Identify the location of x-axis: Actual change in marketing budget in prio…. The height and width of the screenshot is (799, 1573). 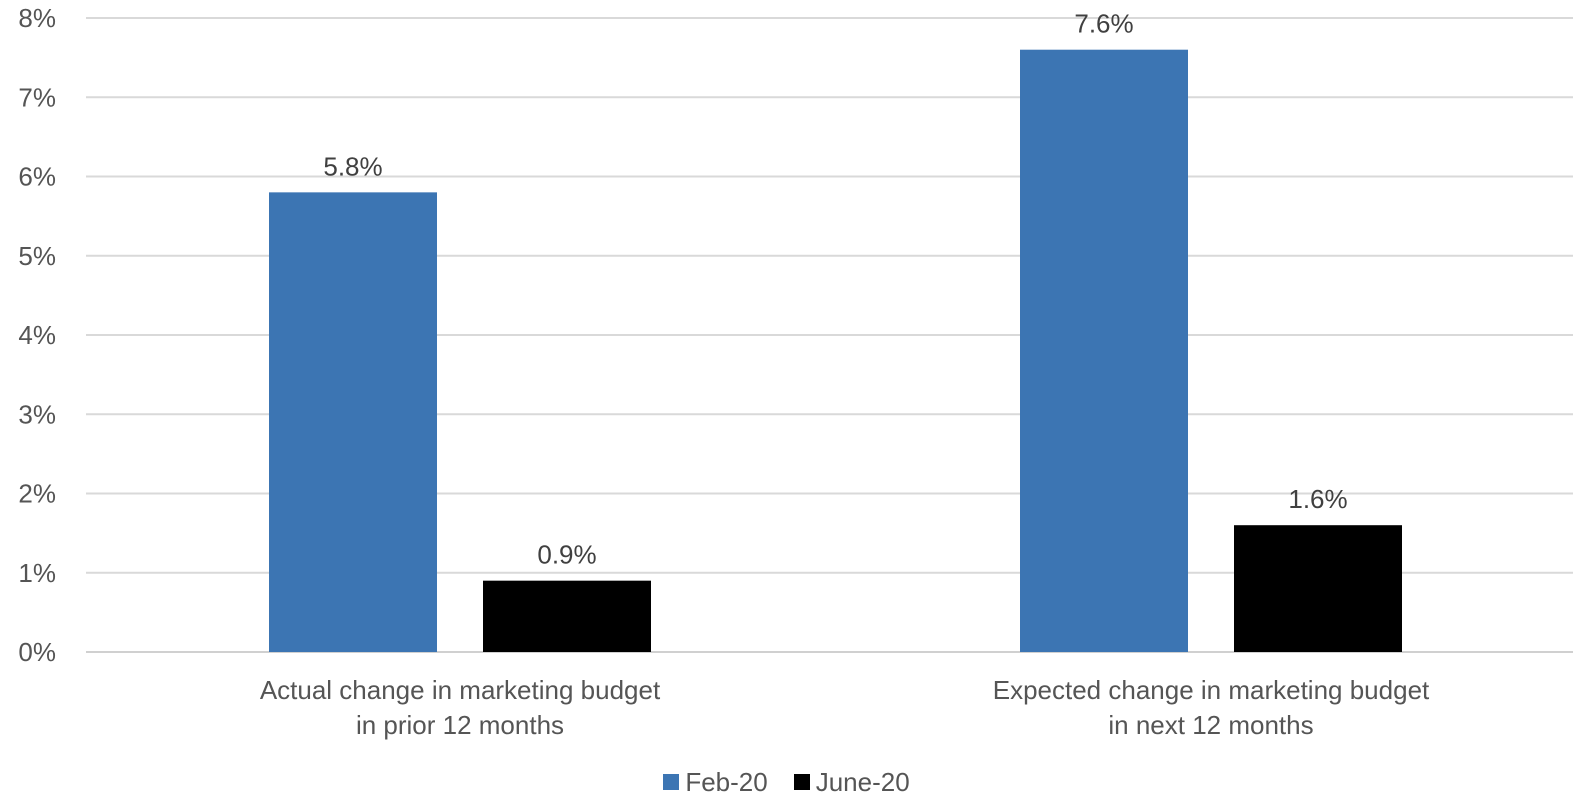
(845, 707).